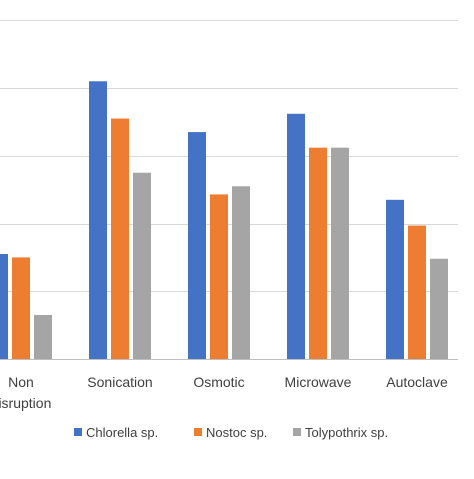 Image resolution: width=474 pixels, height=479 pixels. I want to click on bar-chlorella-sp-non-disruption, so click(4, 306).